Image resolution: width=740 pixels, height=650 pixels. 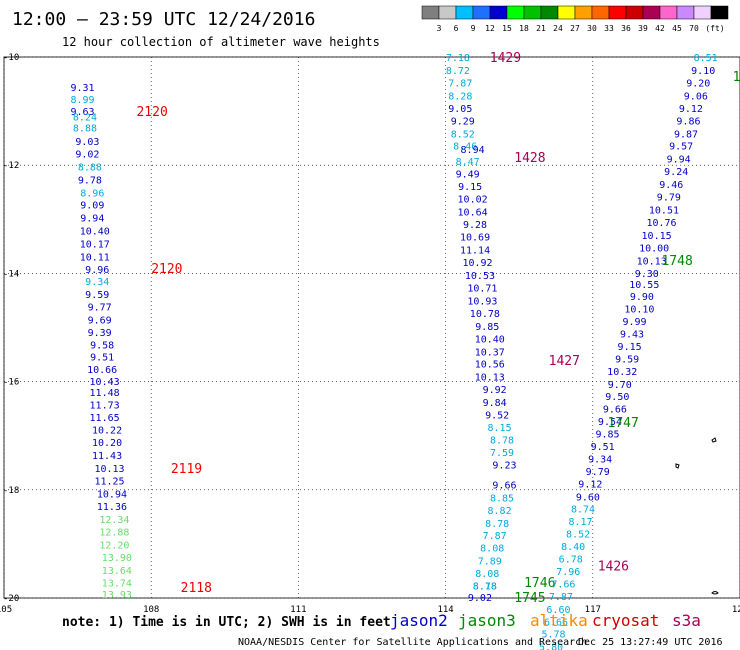 What do you see at coordinates (487, 327) in the screenshot?
I see `wave-height-value: 9.85` at bounding box center [487, 327].